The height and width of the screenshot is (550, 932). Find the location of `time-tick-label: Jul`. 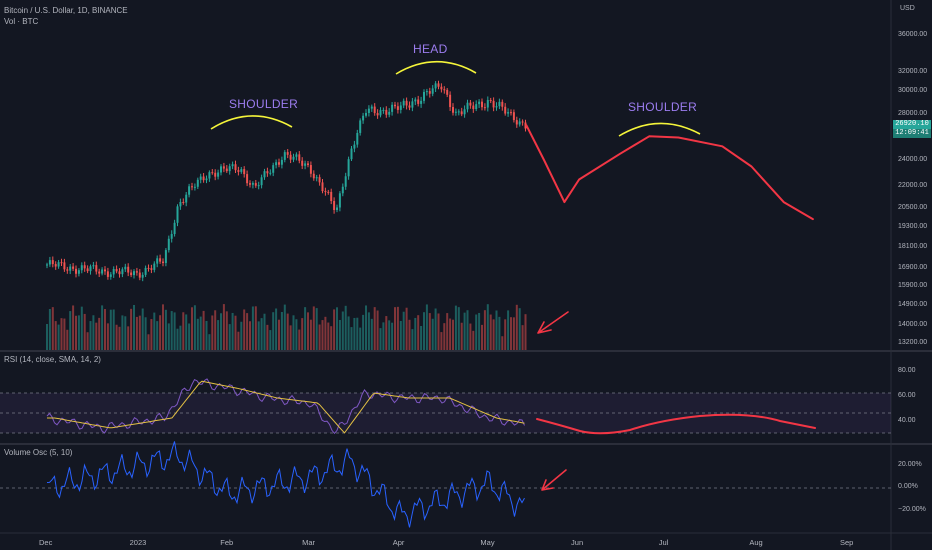

time-tick-label: Jul is located at coordinates (663, 542).